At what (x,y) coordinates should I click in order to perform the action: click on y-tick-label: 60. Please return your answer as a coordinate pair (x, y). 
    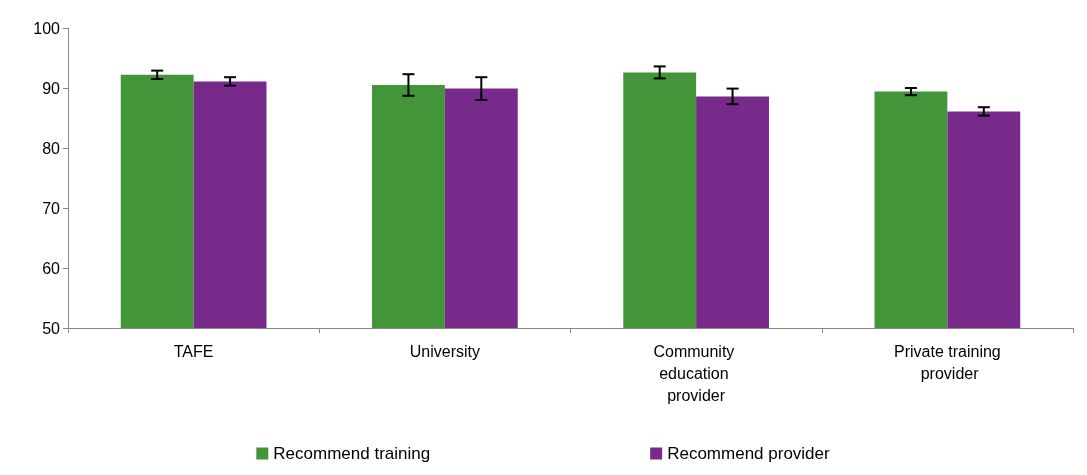
    Looking at the image, I should click on (51, 268).